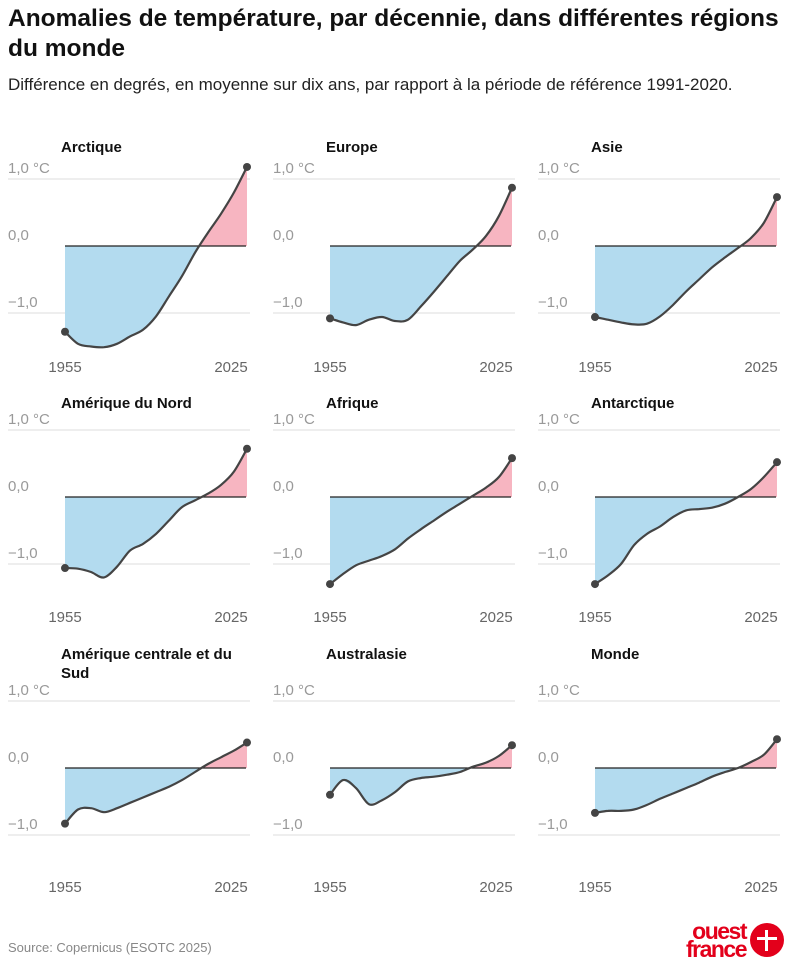 The height and width of the screenshot is (963, 792). Describe the element at coordinates (632, 403) in the screenshot. I see `panel-title: Antarctique` at that location.